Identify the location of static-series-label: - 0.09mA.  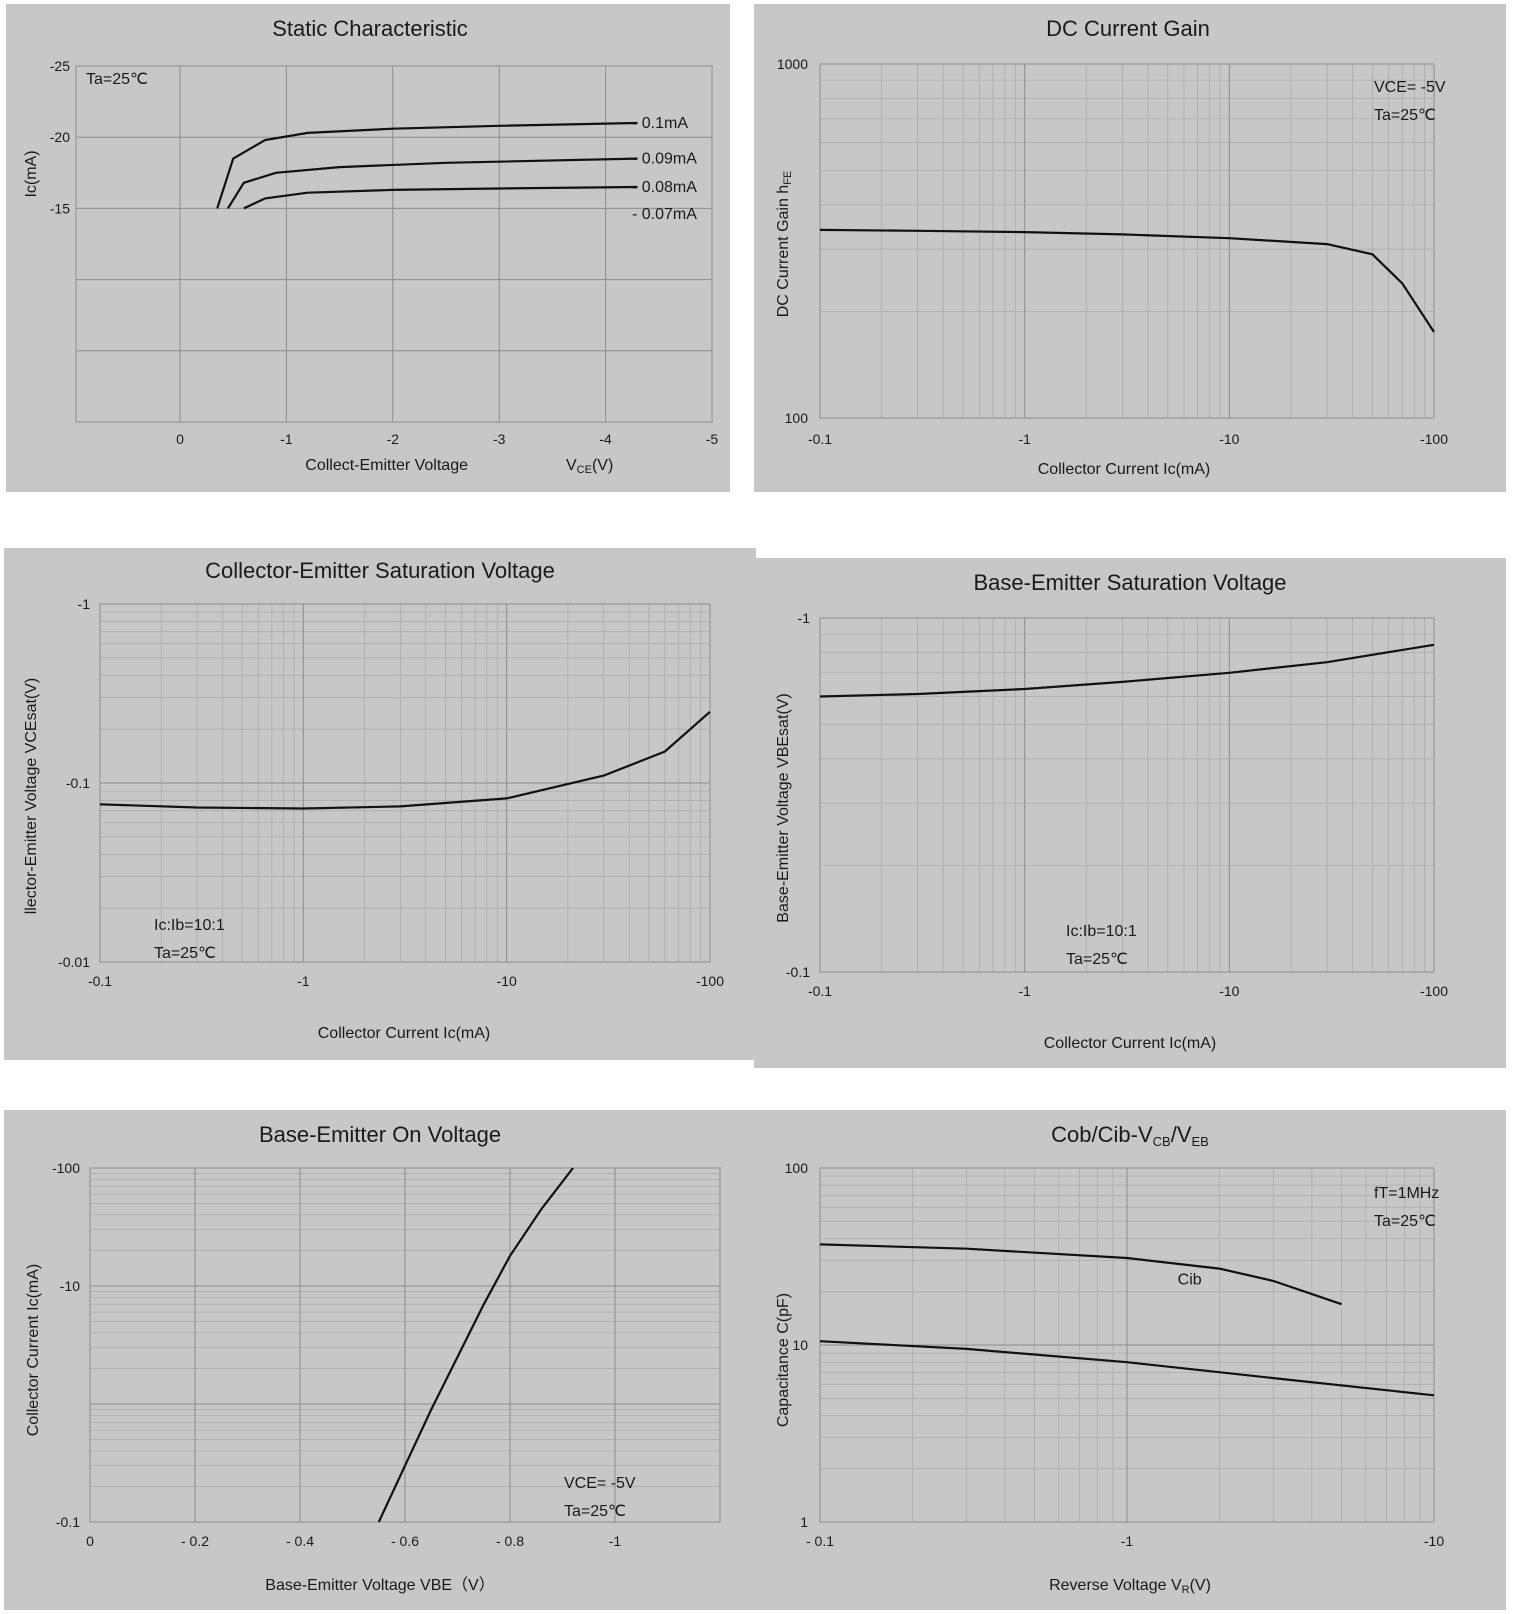
(664, 159).